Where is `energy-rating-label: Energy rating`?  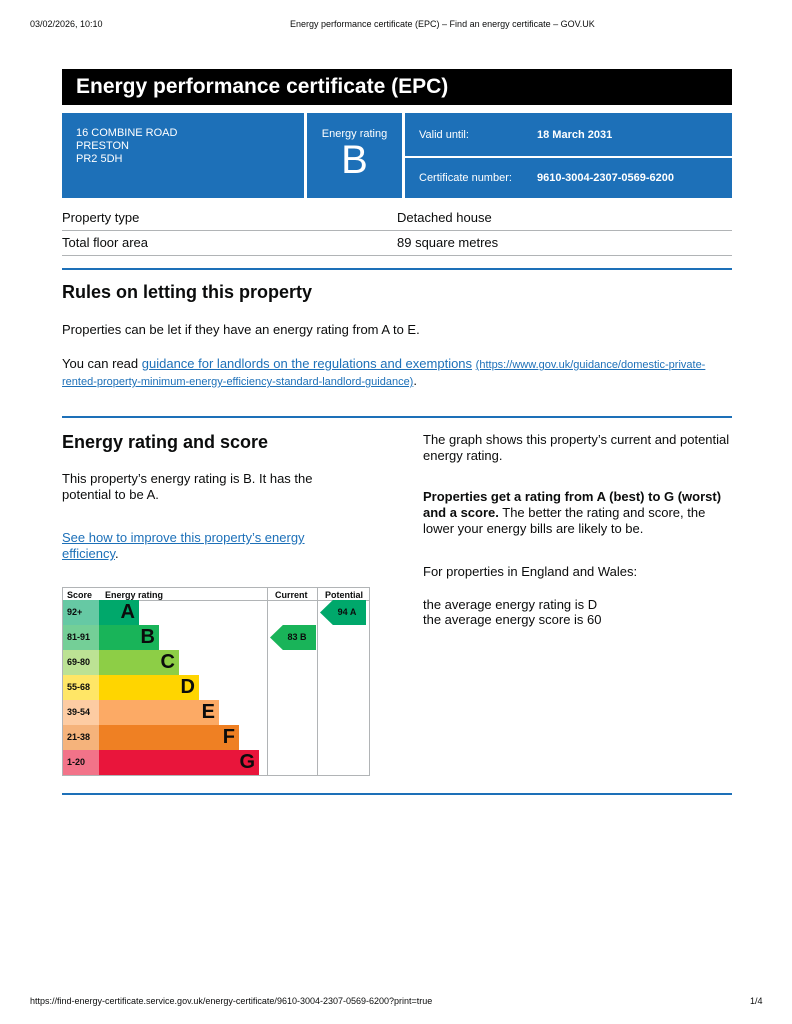
energy-rating-label: Energy rating is located at coordinates (354, 134).